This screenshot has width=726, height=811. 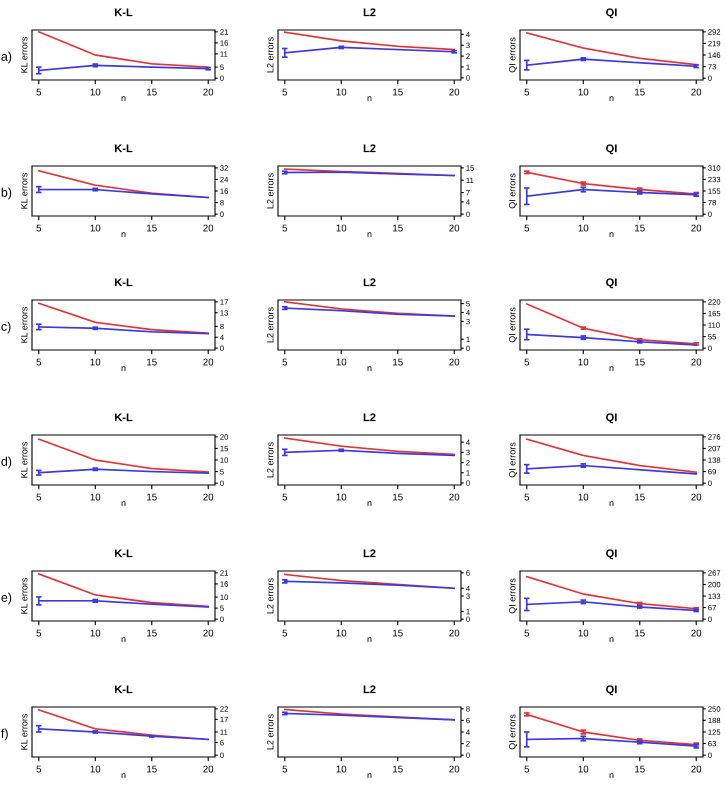 What do you see at coordinates (6, 598) in the screenshot?
I see `text: e)` at bounding box center [6, 598].